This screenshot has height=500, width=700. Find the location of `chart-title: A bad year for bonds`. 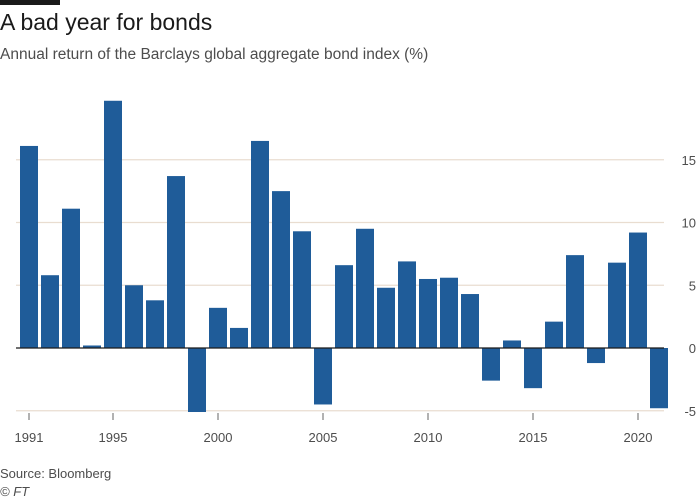

chart-title: A bad year for bonds is located at coordinates (106, 22).